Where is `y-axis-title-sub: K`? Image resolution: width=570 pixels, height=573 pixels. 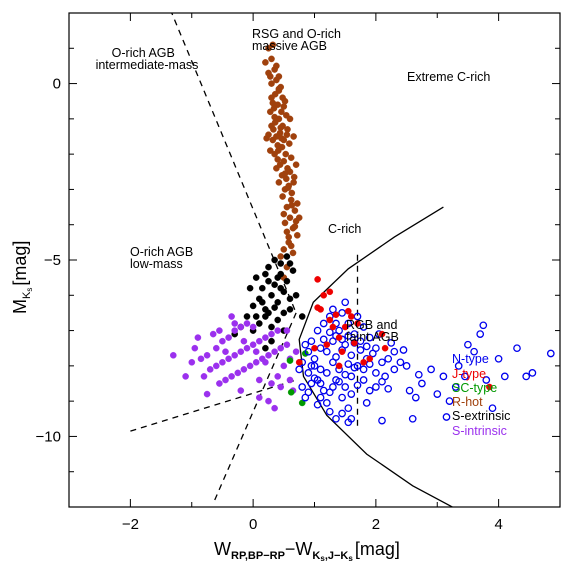 y-axis-title-sub: K is located at coordinates (27, 295).